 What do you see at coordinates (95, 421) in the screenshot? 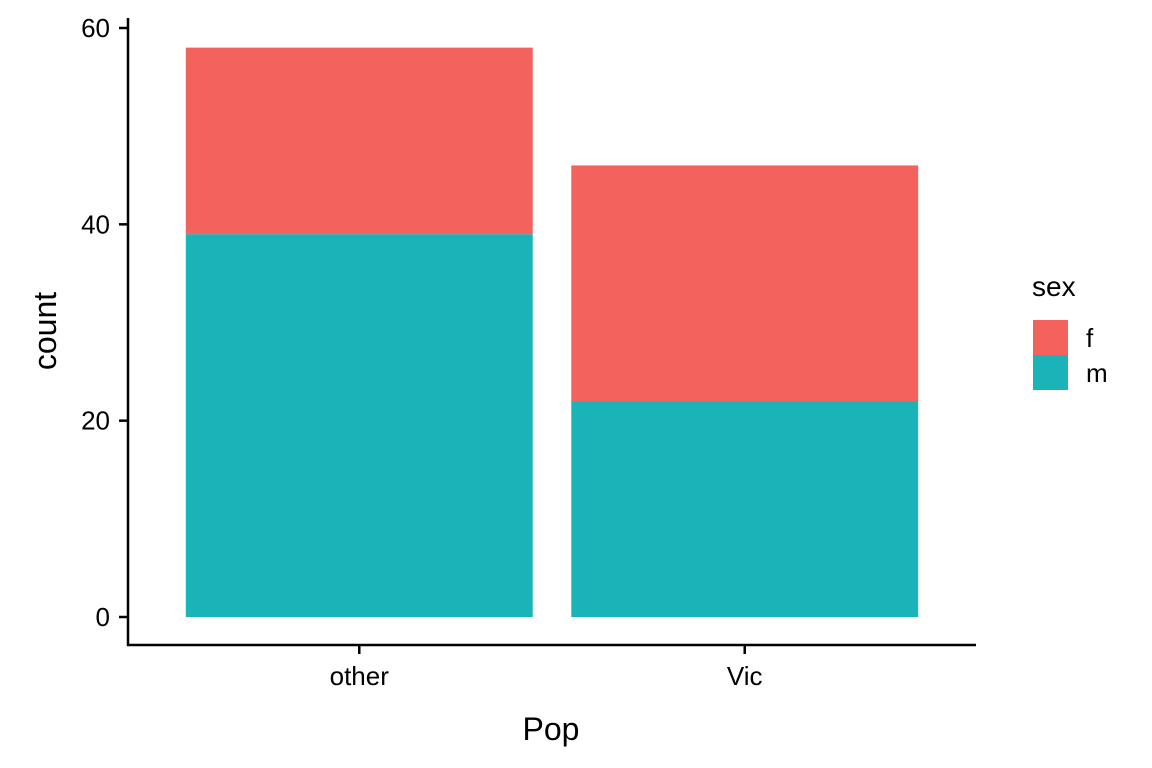
I see `y-tick-label: 20` at bounding box center [95, 421].